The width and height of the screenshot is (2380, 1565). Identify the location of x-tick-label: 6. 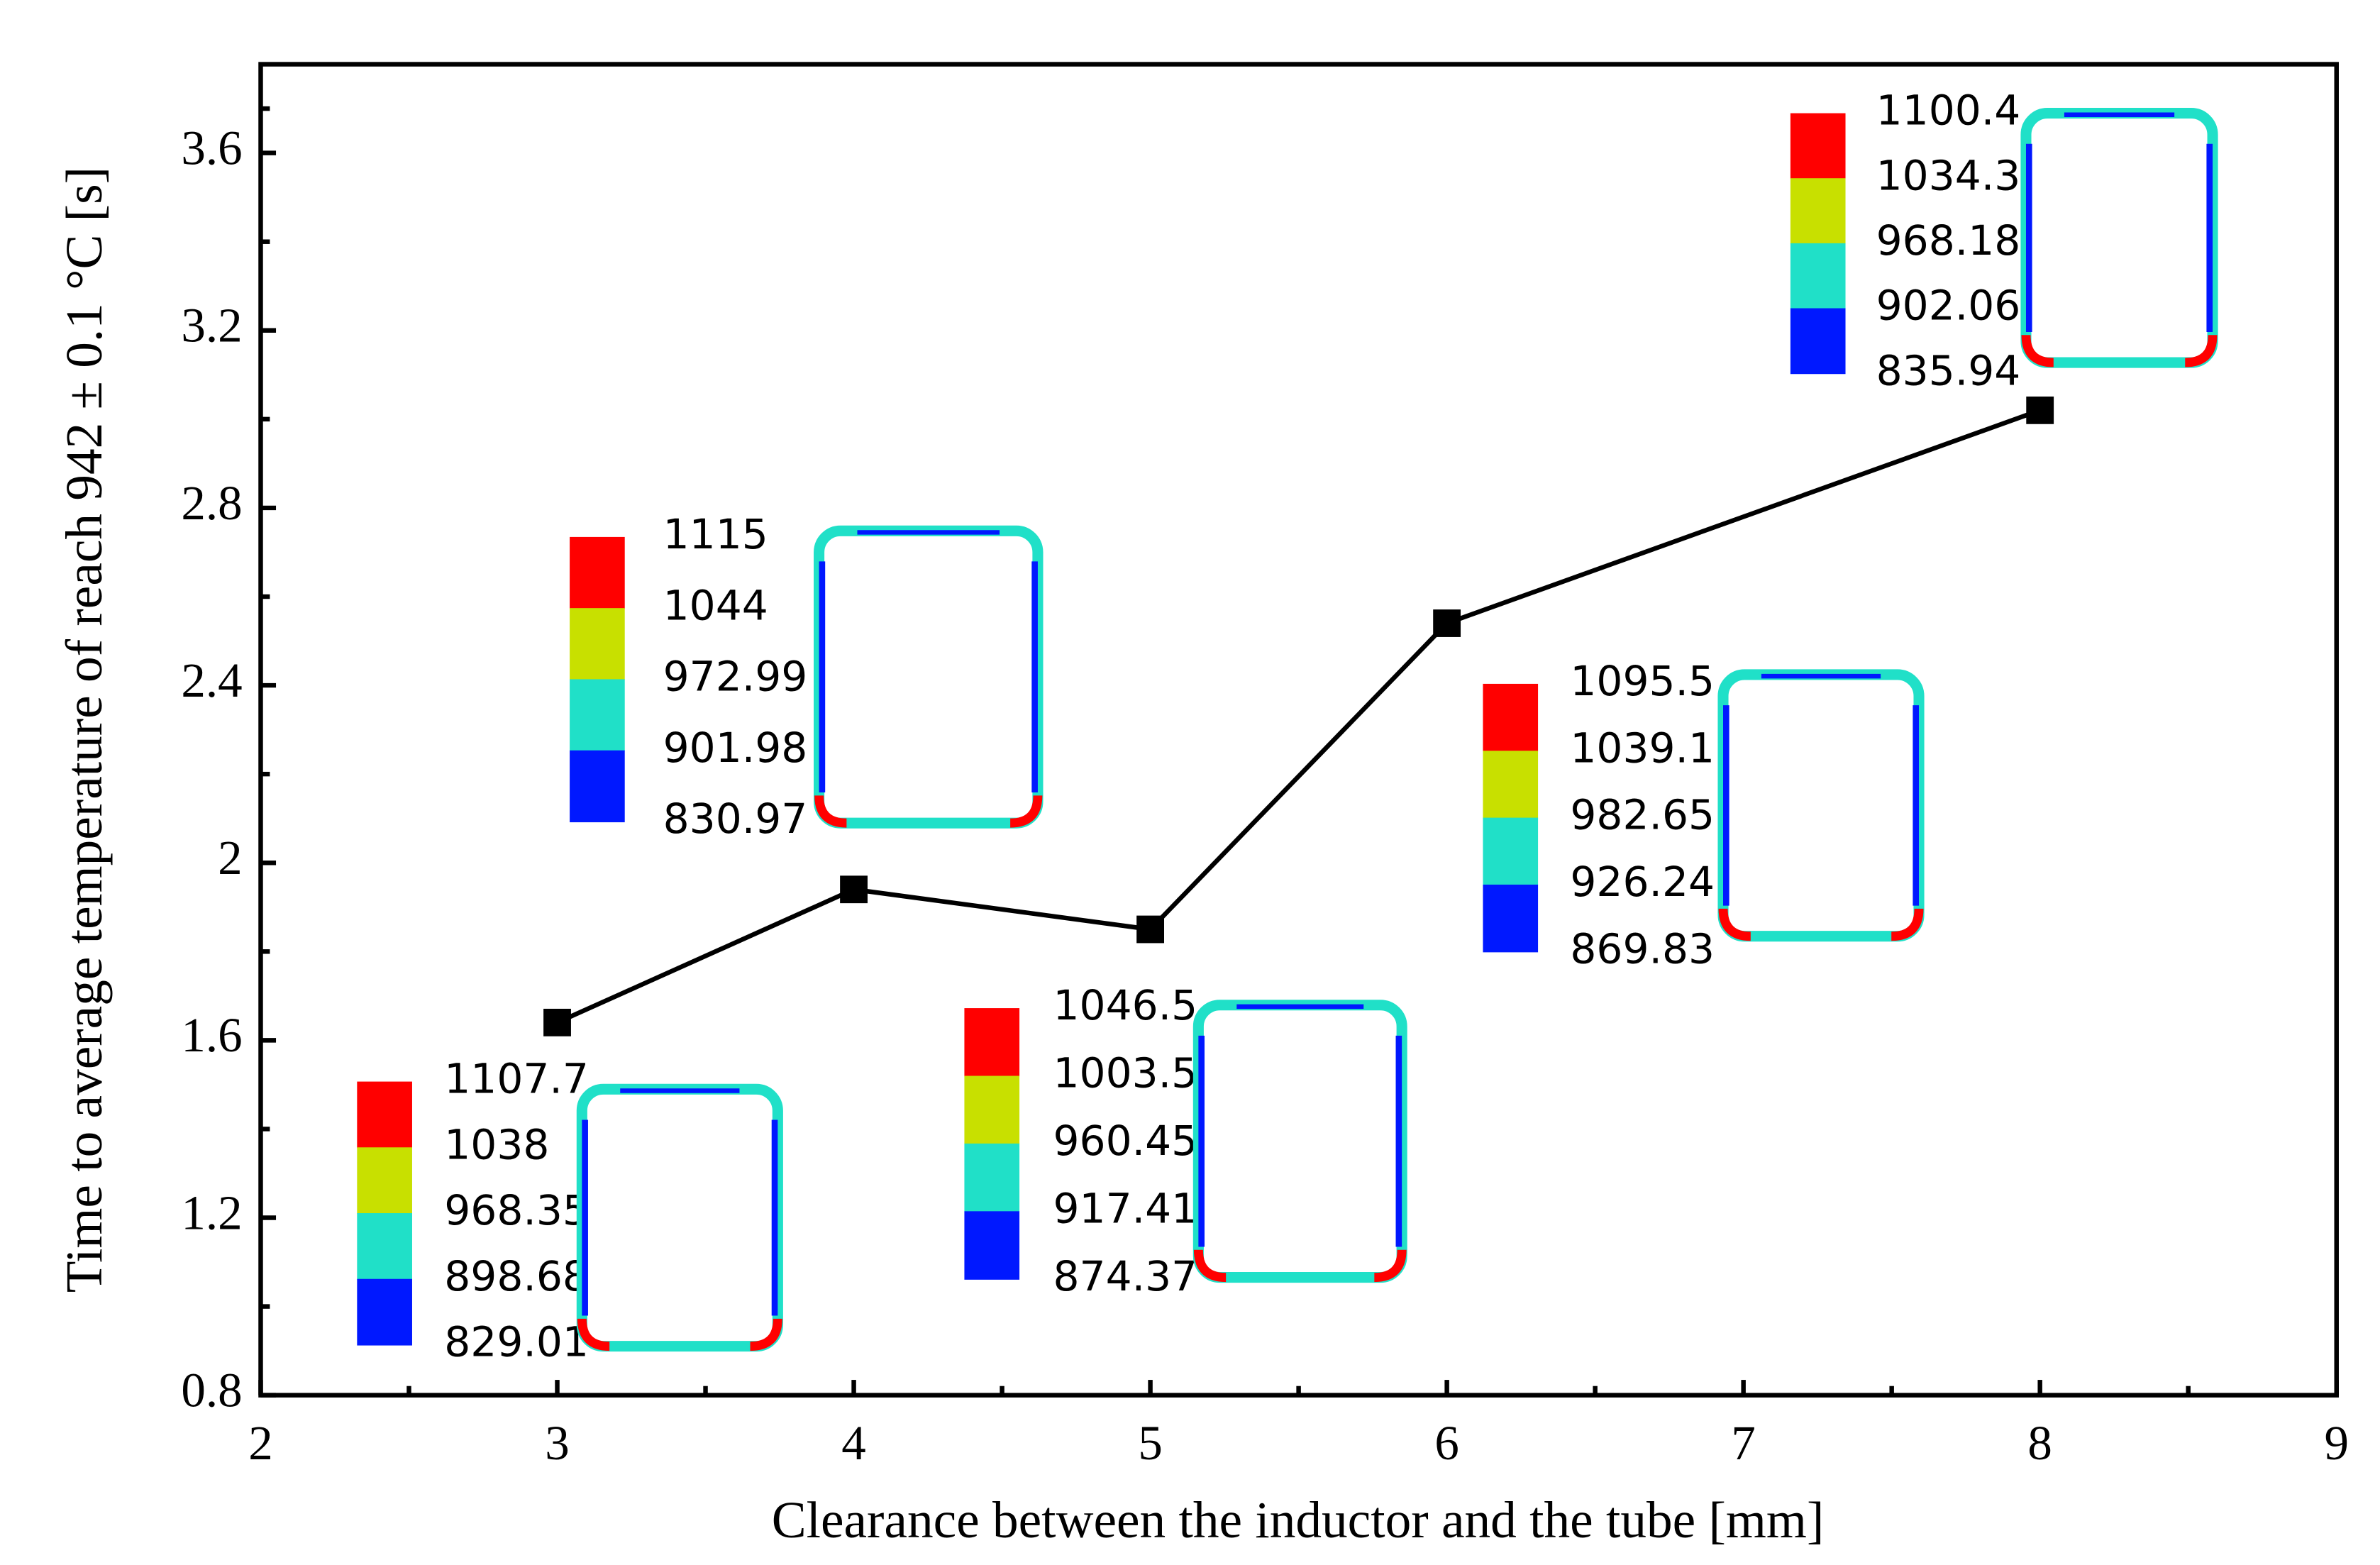
(1447, 1443).